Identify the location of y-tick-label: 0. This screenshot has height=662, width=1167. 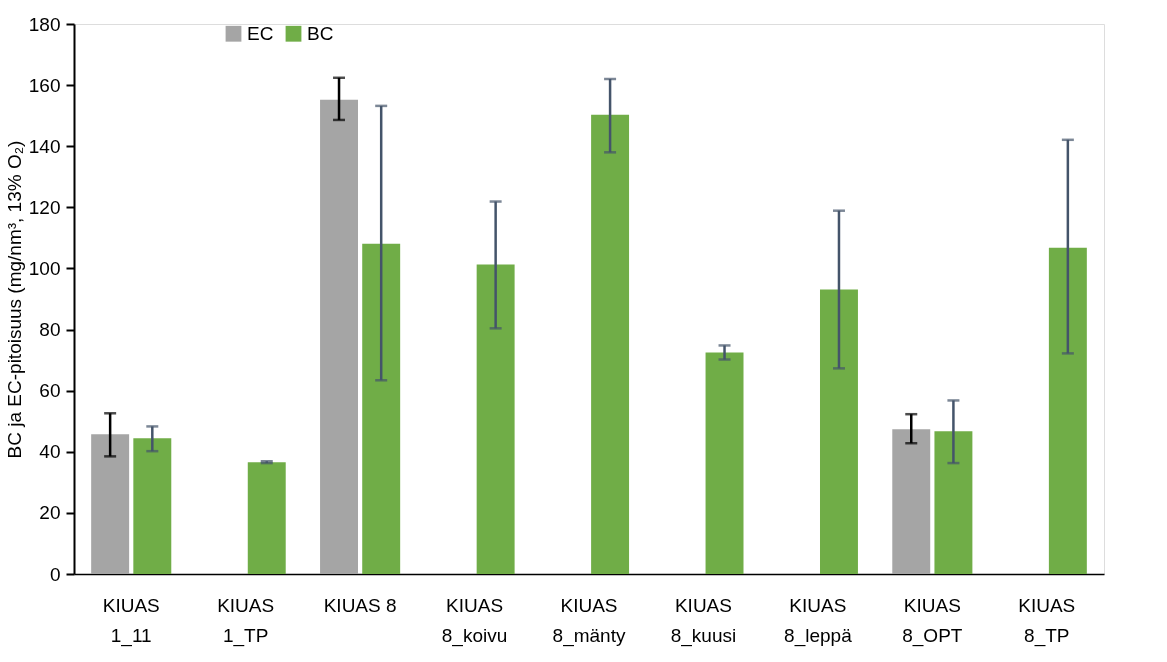
(55, 574).